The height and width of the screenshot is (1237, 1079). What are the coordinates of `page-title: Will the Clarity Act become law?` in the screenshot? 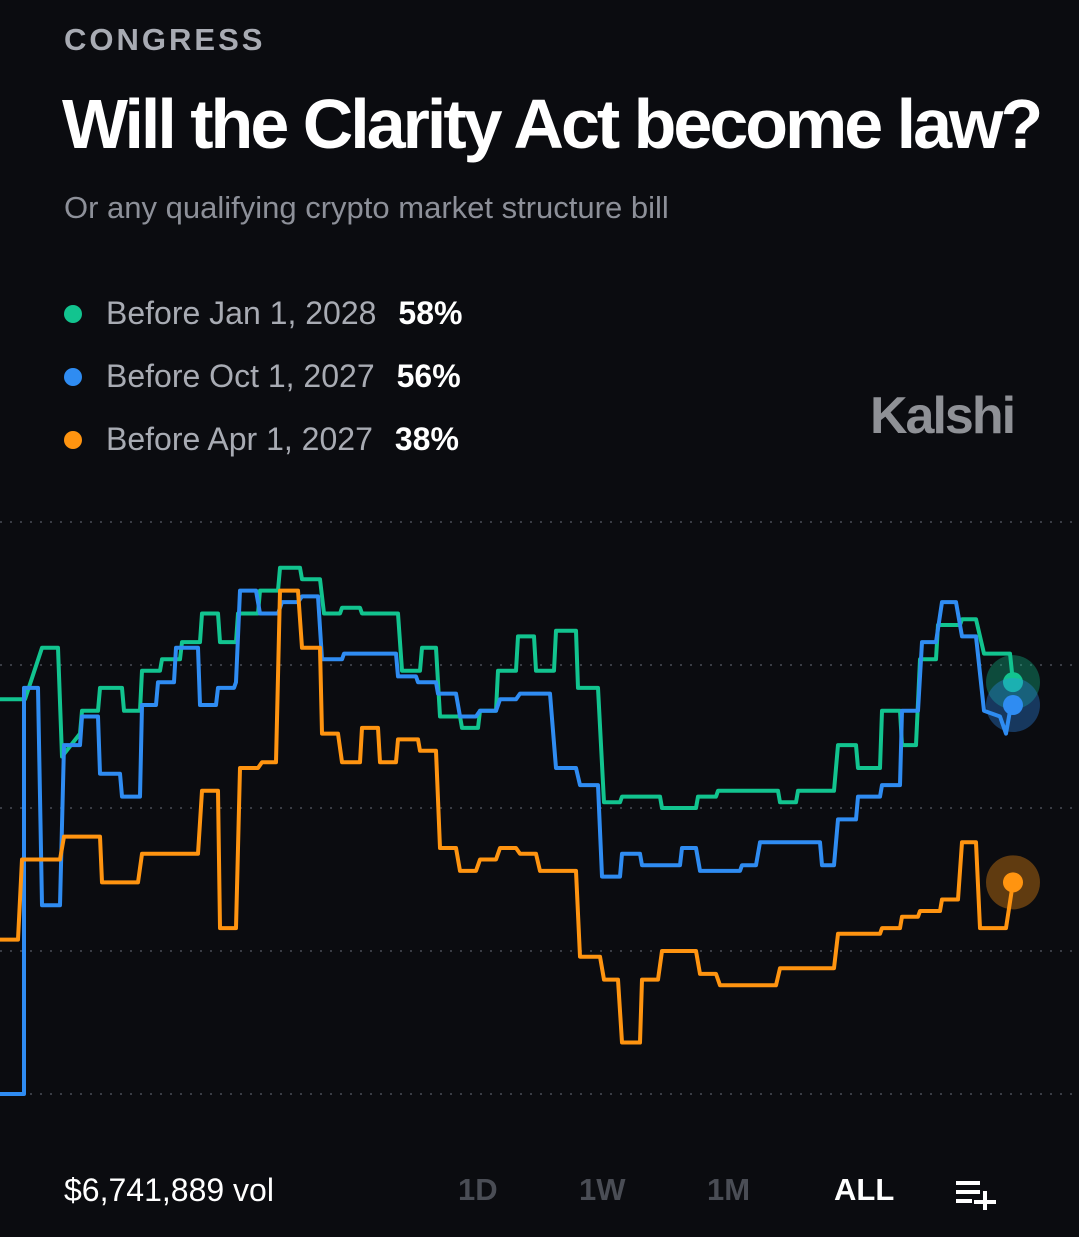 It's located at (552, 124).